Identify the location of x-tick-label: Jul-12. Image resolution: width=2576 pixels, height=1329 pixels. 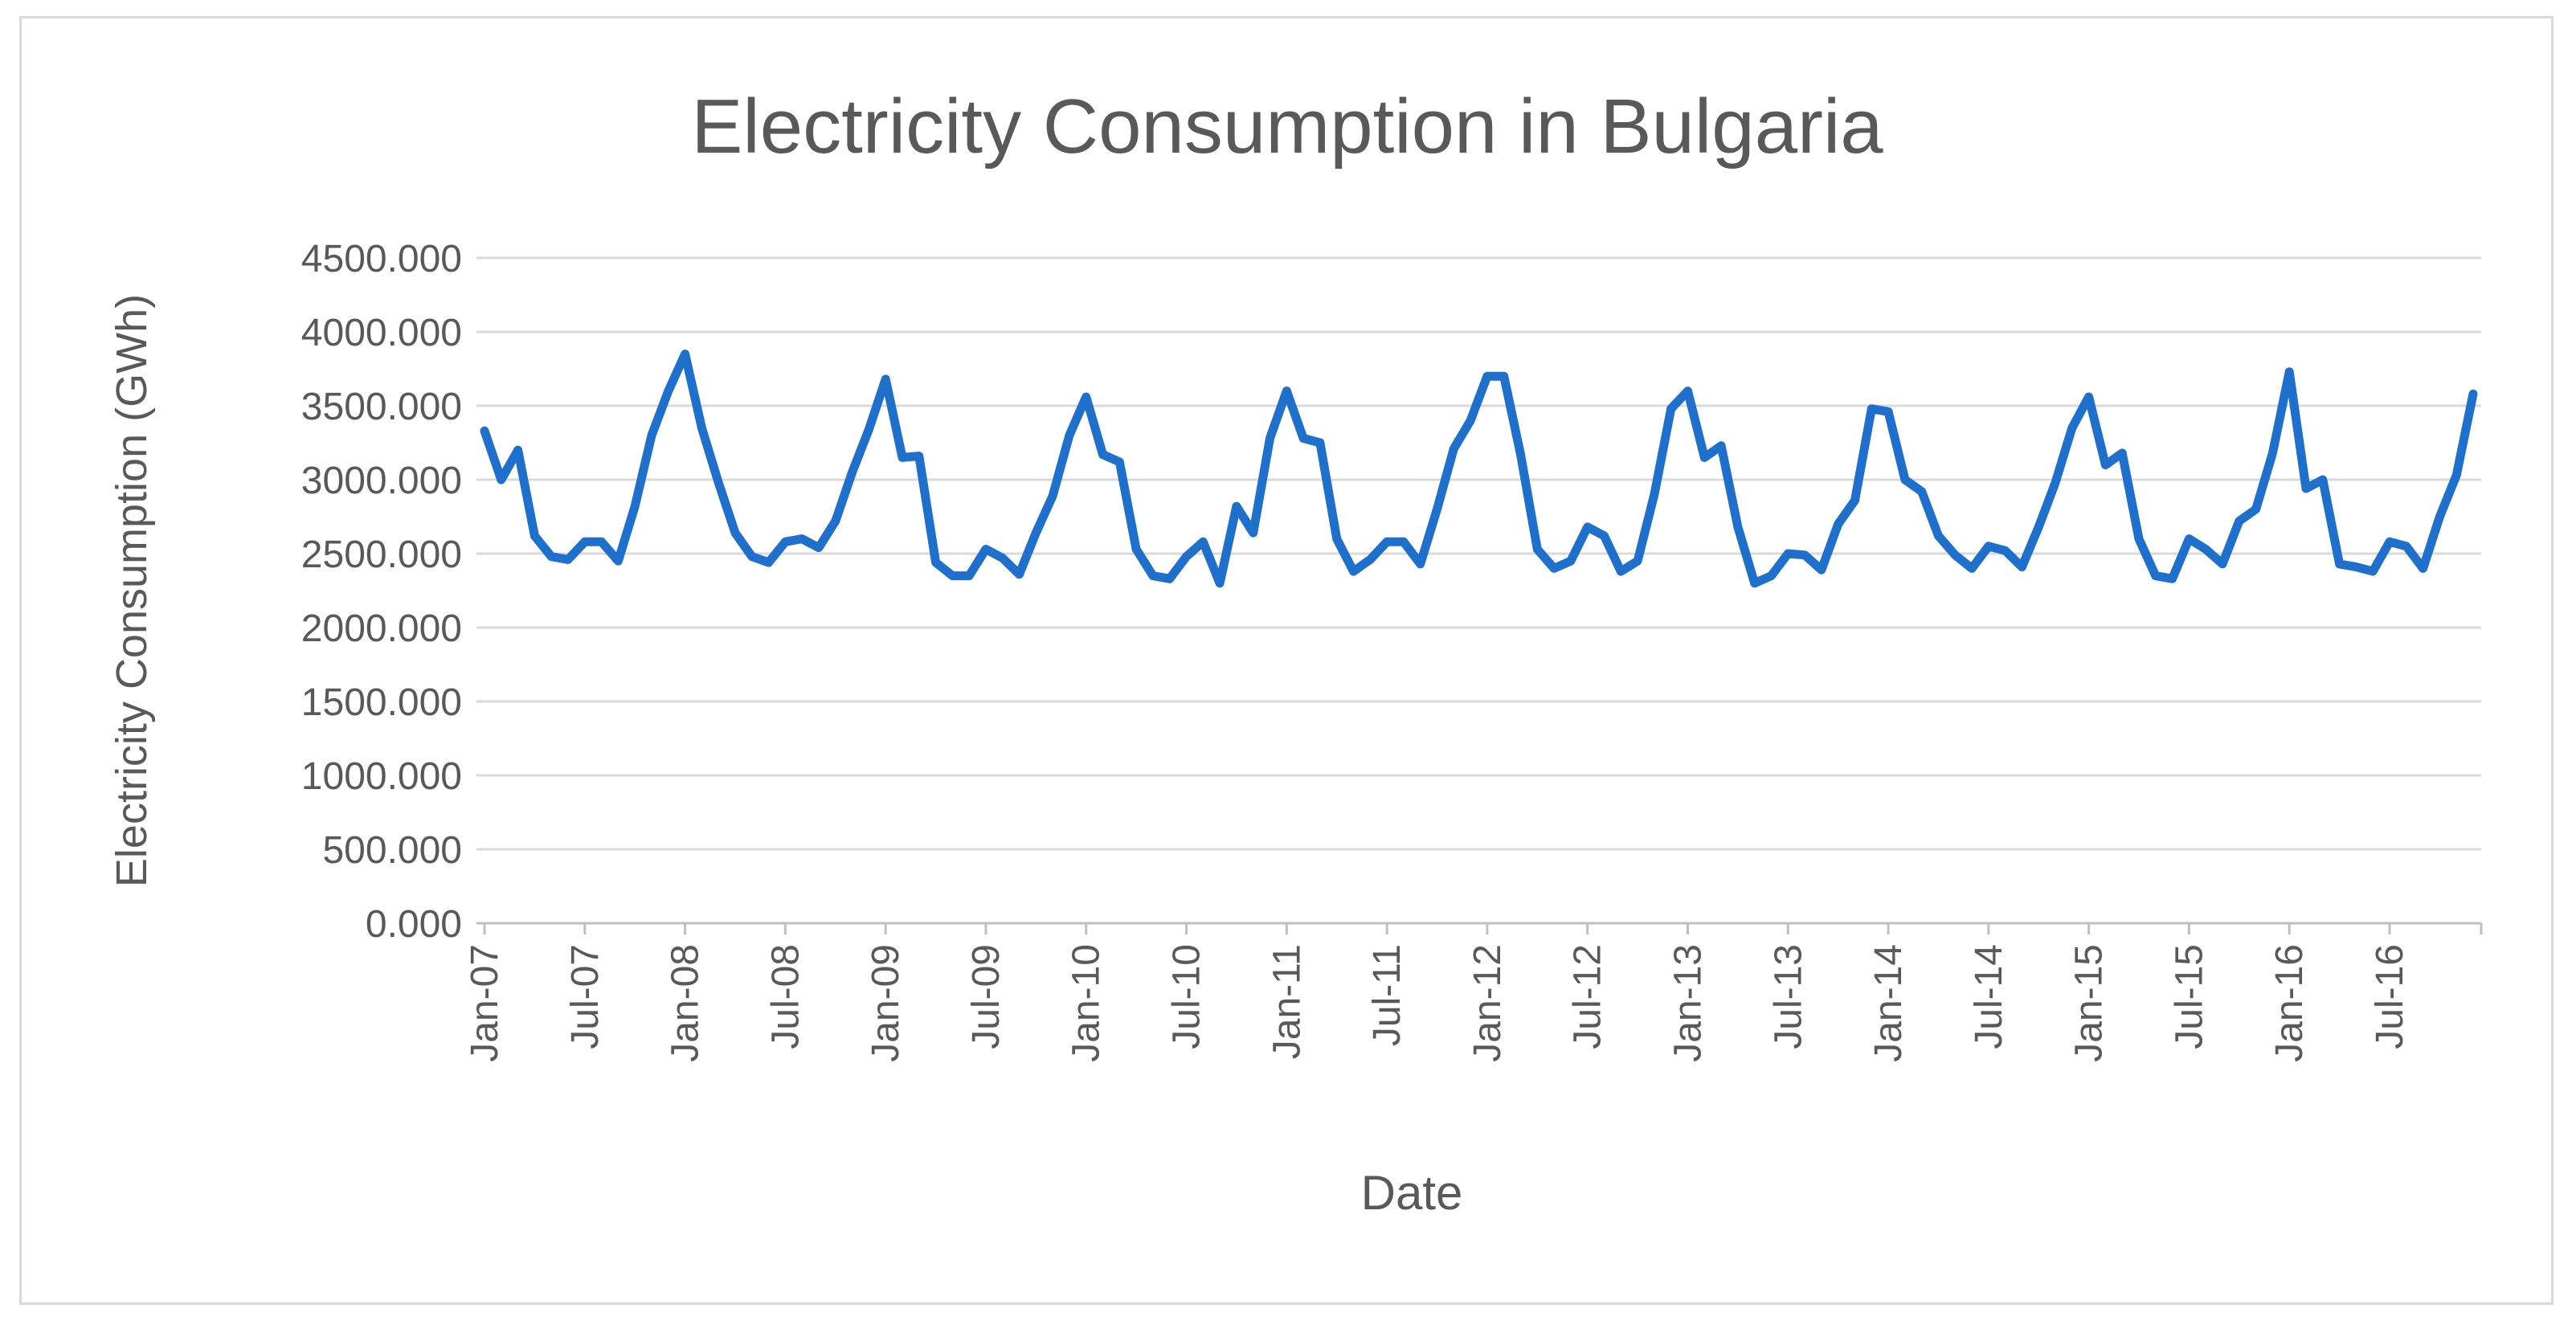
(1588, 996).